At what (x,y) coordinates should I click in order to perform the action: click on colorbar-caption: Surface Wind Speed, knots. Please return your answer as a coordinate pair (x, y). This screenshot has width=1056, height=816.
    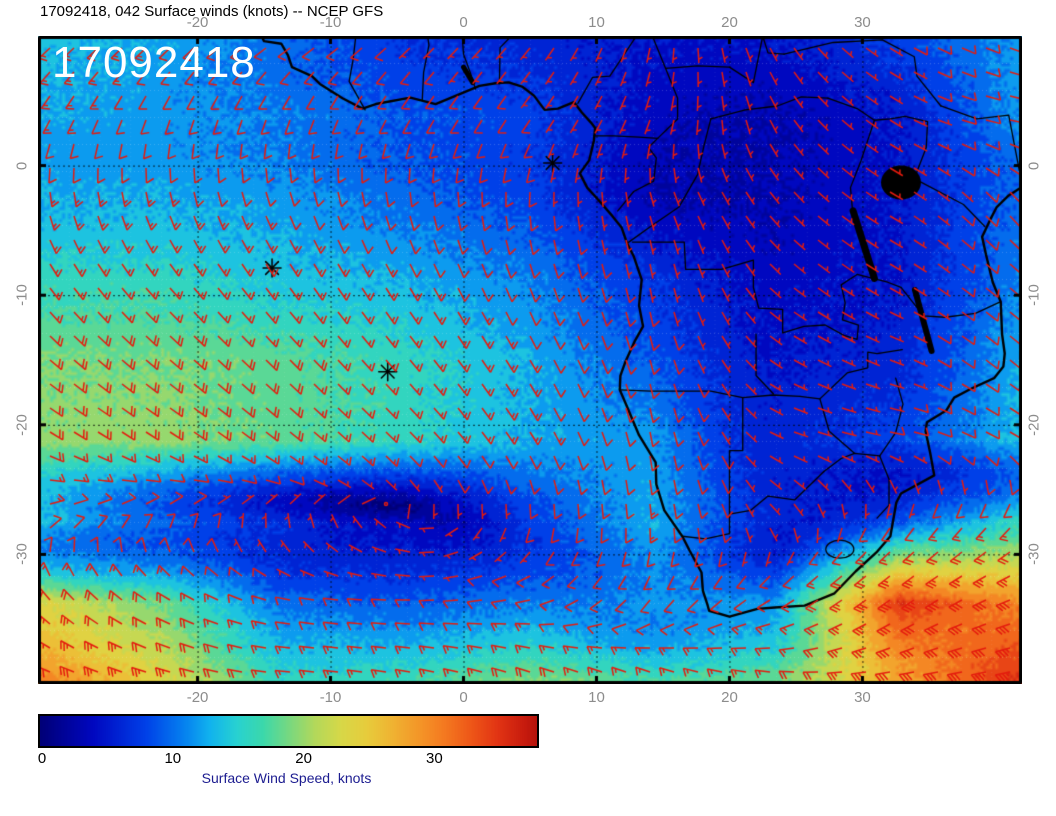
    Looking at the image, I should click on (286, 778).